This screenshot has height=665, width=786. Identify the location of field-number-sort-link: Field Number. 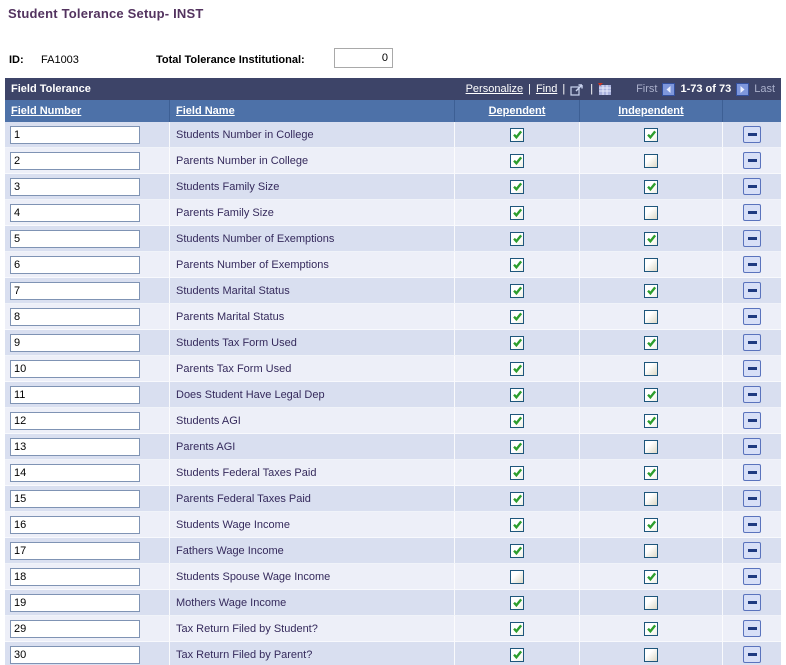
(46, 111).